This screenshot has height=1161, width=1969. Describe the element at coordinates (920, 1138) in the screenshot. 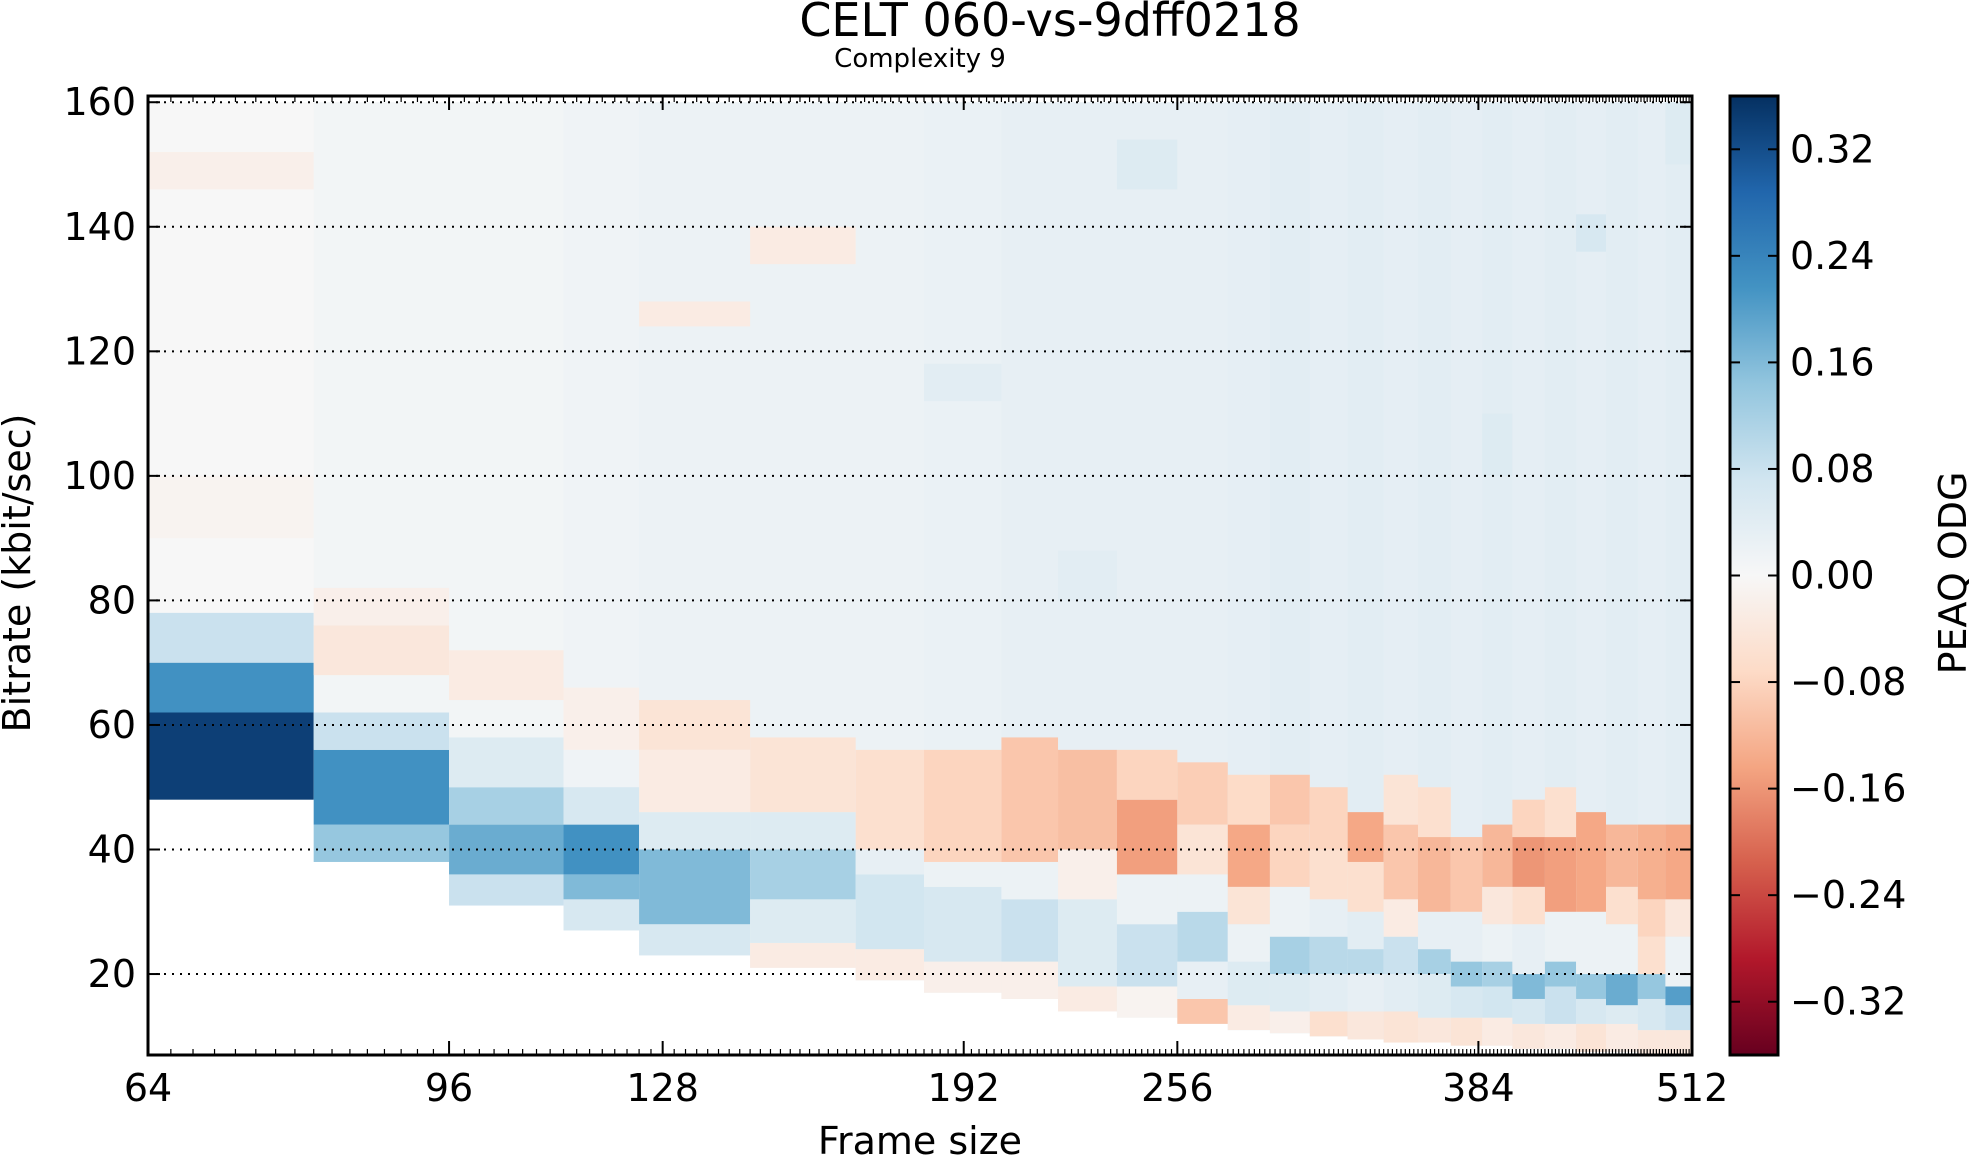

I see `x-axis-label: Frame size` at that location.